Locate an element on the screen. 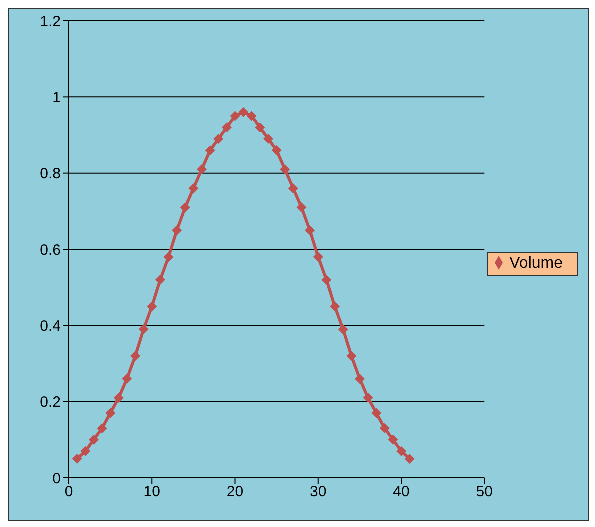  y-tick-label: 1 is located at coordinates (56, 97).